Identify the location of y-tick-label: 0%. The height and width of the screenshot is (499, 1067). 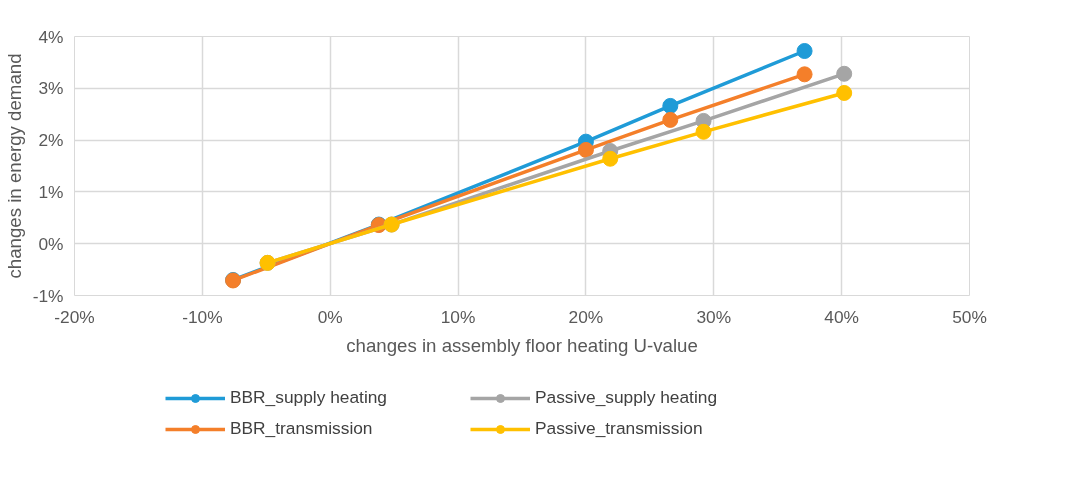
(51, 243).